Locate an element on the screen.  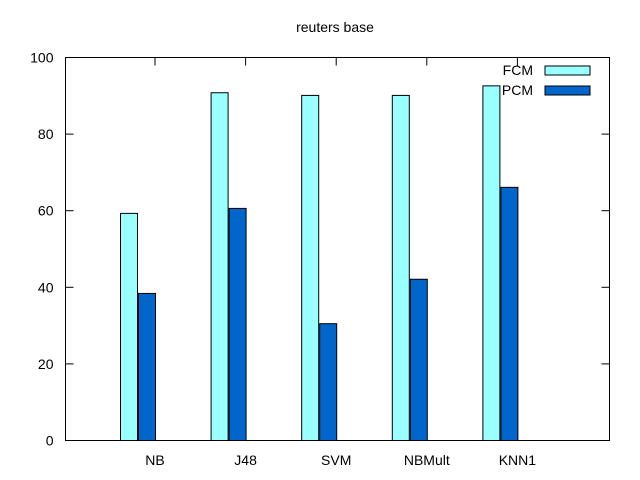
y-tick-label: 0 is located at coordinates (50, 441).